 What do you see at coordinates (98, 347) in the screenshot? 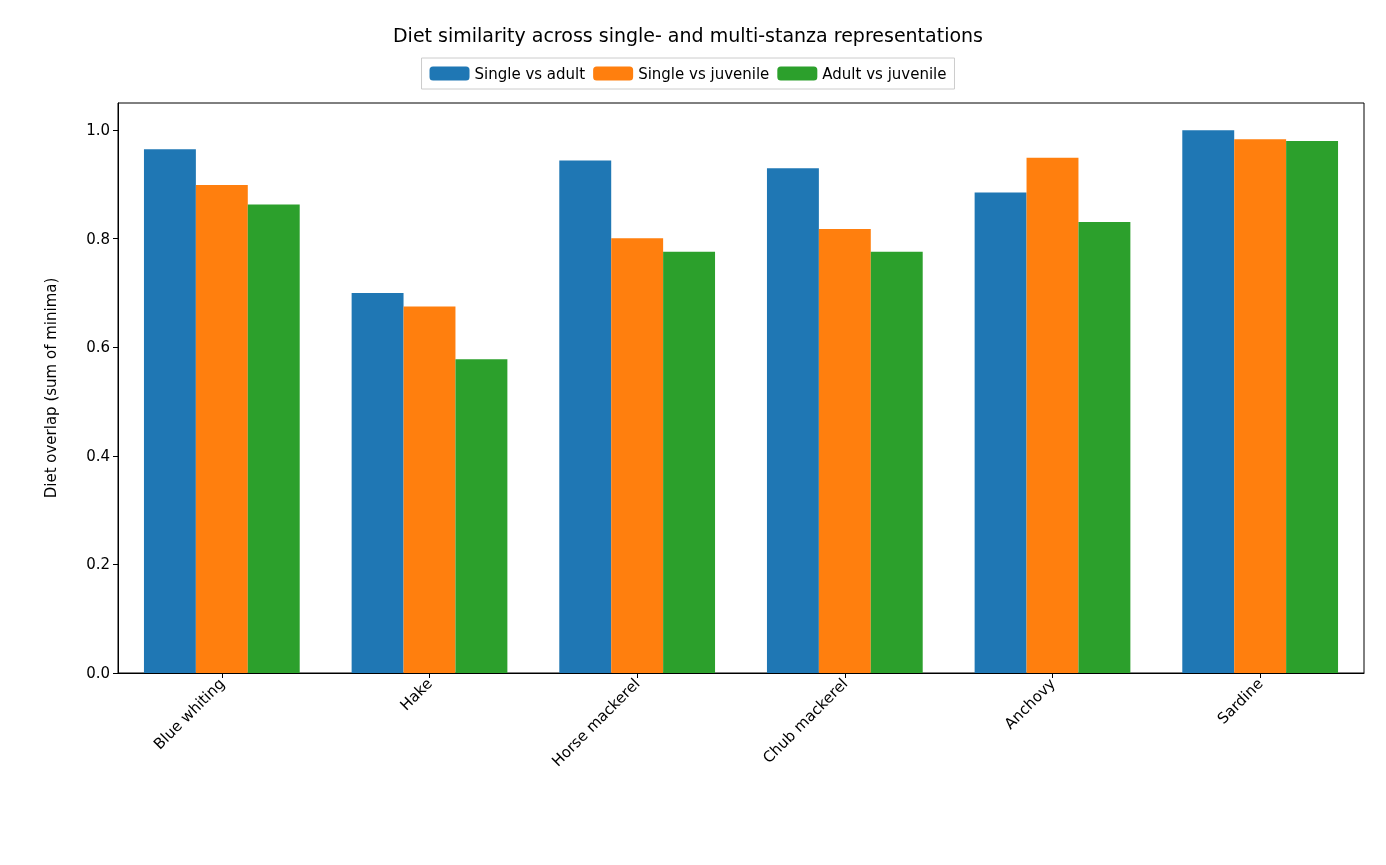
I see `y-tick-label: 0.6` at bounding box center [98, 347].